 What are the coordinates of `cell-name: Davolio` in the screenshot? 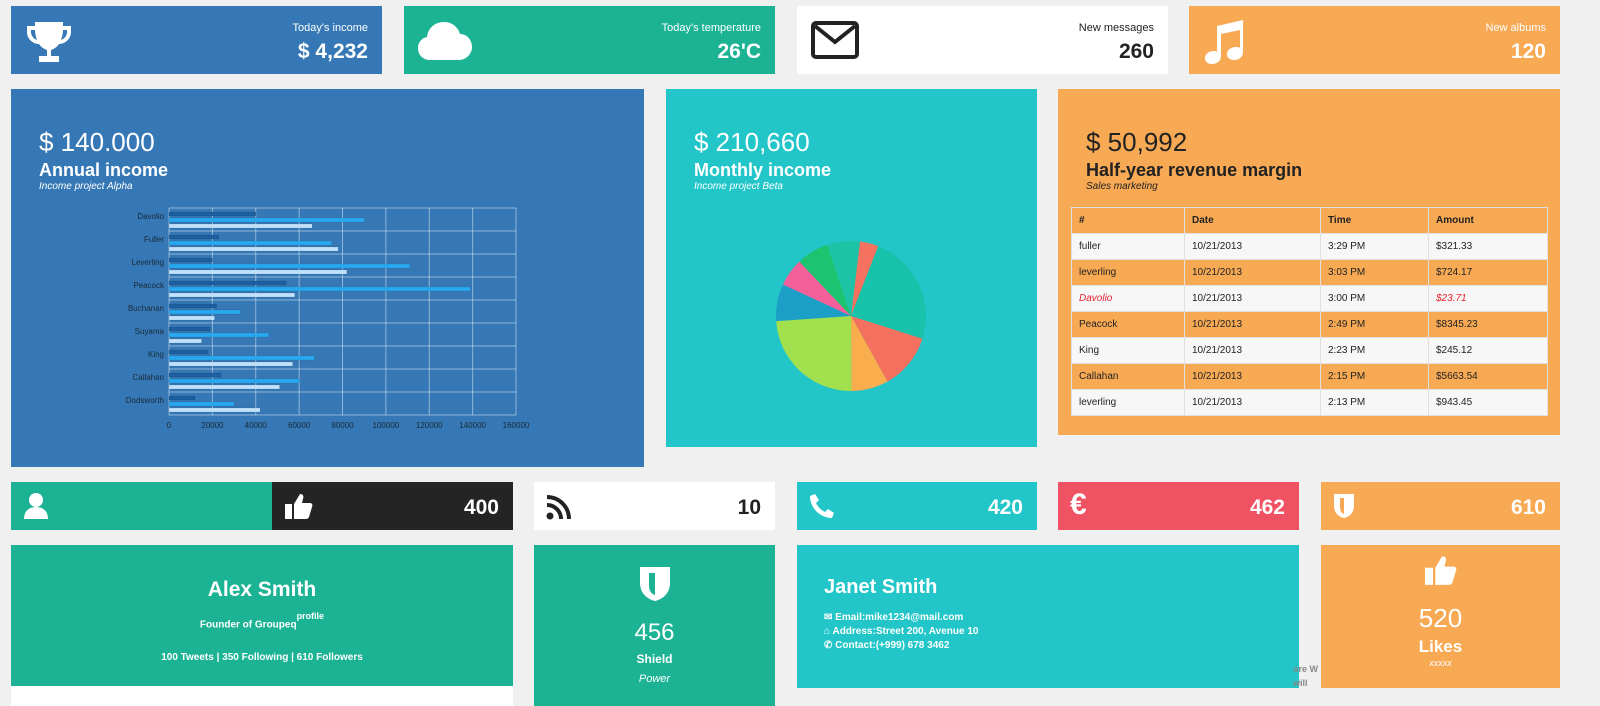 It's located at (1128, 298).